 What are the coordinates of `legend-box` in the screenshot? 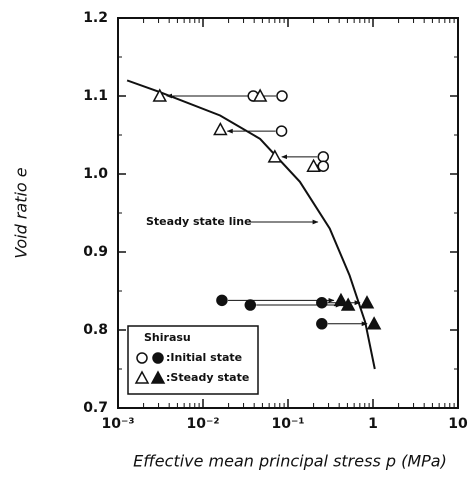 It's located at (193, 360).